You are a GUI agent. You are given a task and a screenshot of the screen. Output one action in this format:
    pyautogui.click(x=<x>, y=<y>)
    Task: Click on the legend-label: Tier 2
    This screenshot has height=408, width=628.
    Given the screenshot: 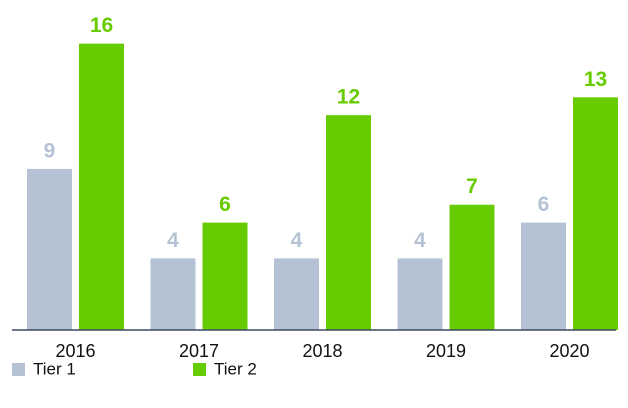 What is the action you would take?
    pyautogui.click(x=235, y=368)
    